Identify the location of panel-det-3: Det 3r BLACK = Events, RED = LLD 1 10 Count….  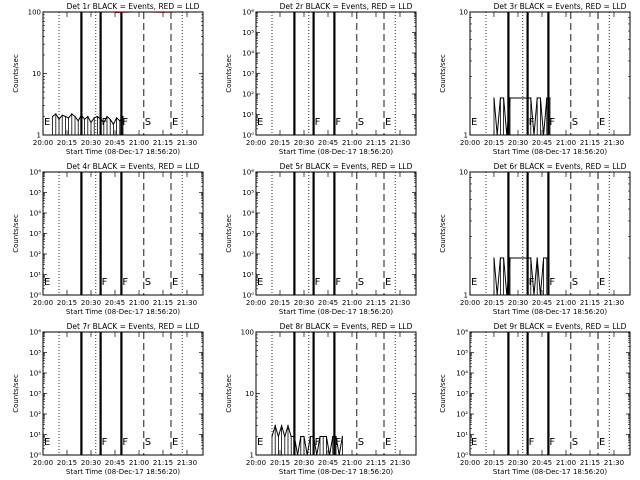
(535, 79).